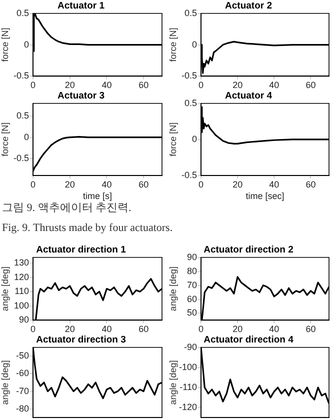  Describe the element at coordinates (21, 263) in the screenshot. I see `y-tick-label: 130` at that location.